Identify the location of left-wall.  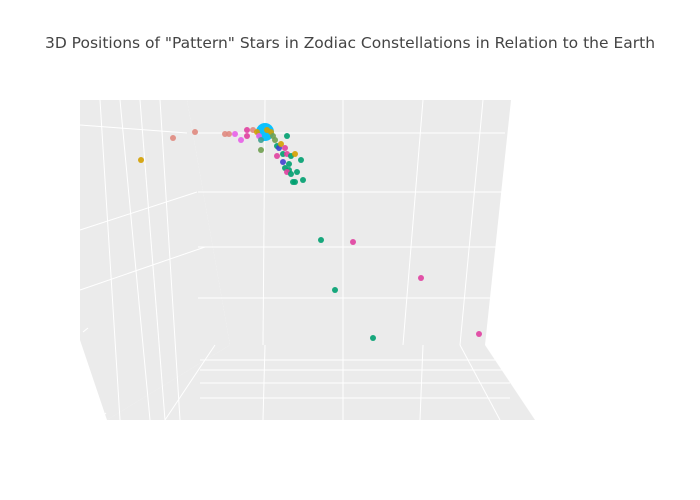
(155, 260).